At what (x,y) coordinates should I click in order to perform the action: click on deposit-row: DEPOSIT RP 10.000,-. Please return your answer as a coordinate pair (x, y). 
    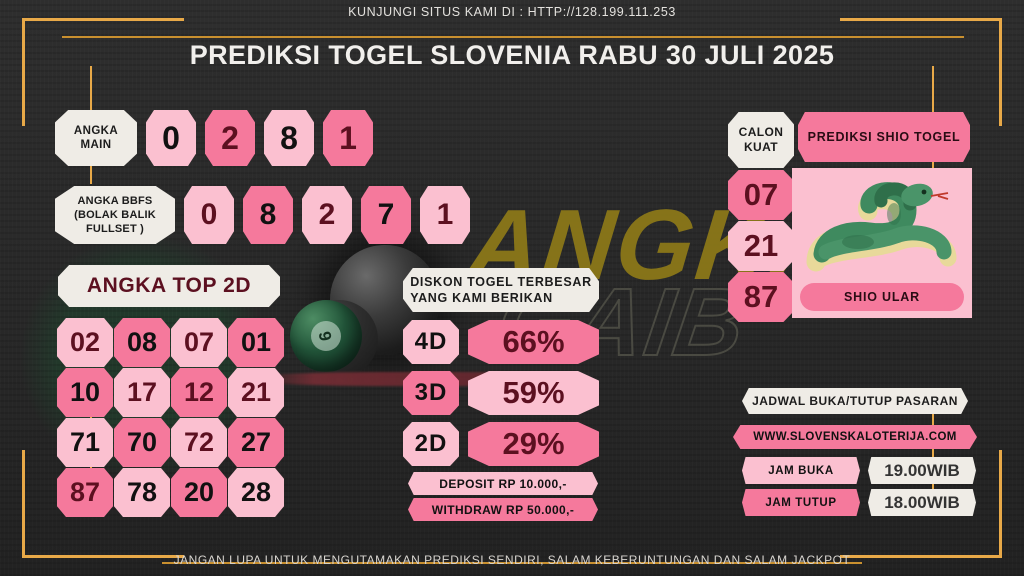
    Looking at the image, I should click on (503, 483).